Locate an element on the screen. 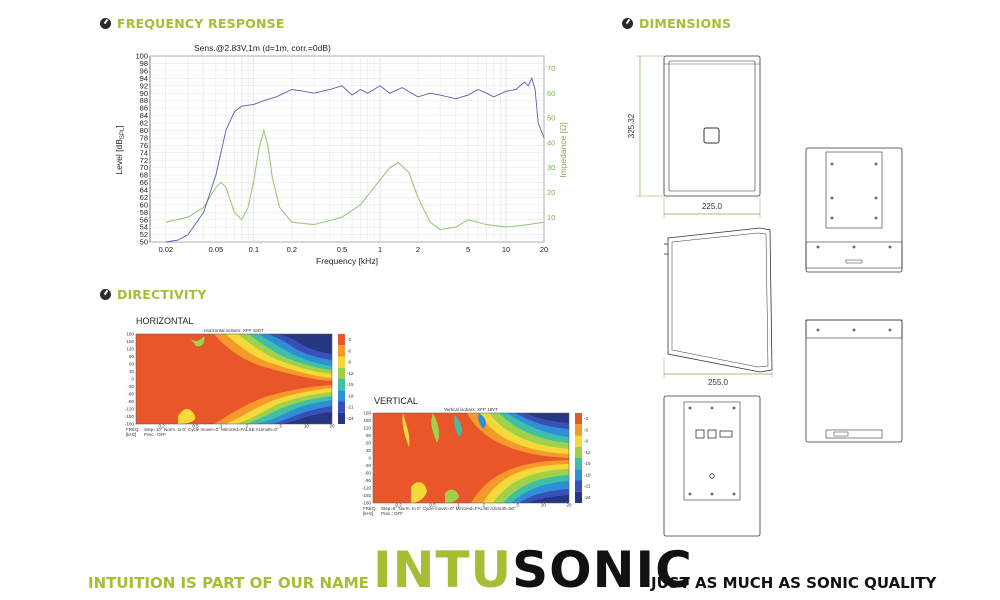 This screenshot has width=1000, height=600. v-y-tick-label: -120 is located at coordinates (367, 488).